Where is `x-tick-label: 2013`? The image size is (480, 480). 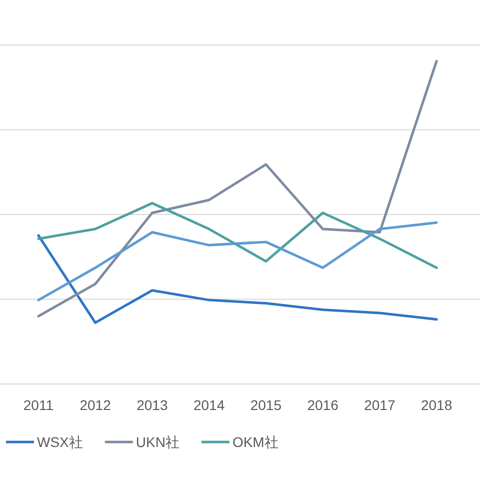 x-tick-label: 2013 is located at coordinates (152, 405).